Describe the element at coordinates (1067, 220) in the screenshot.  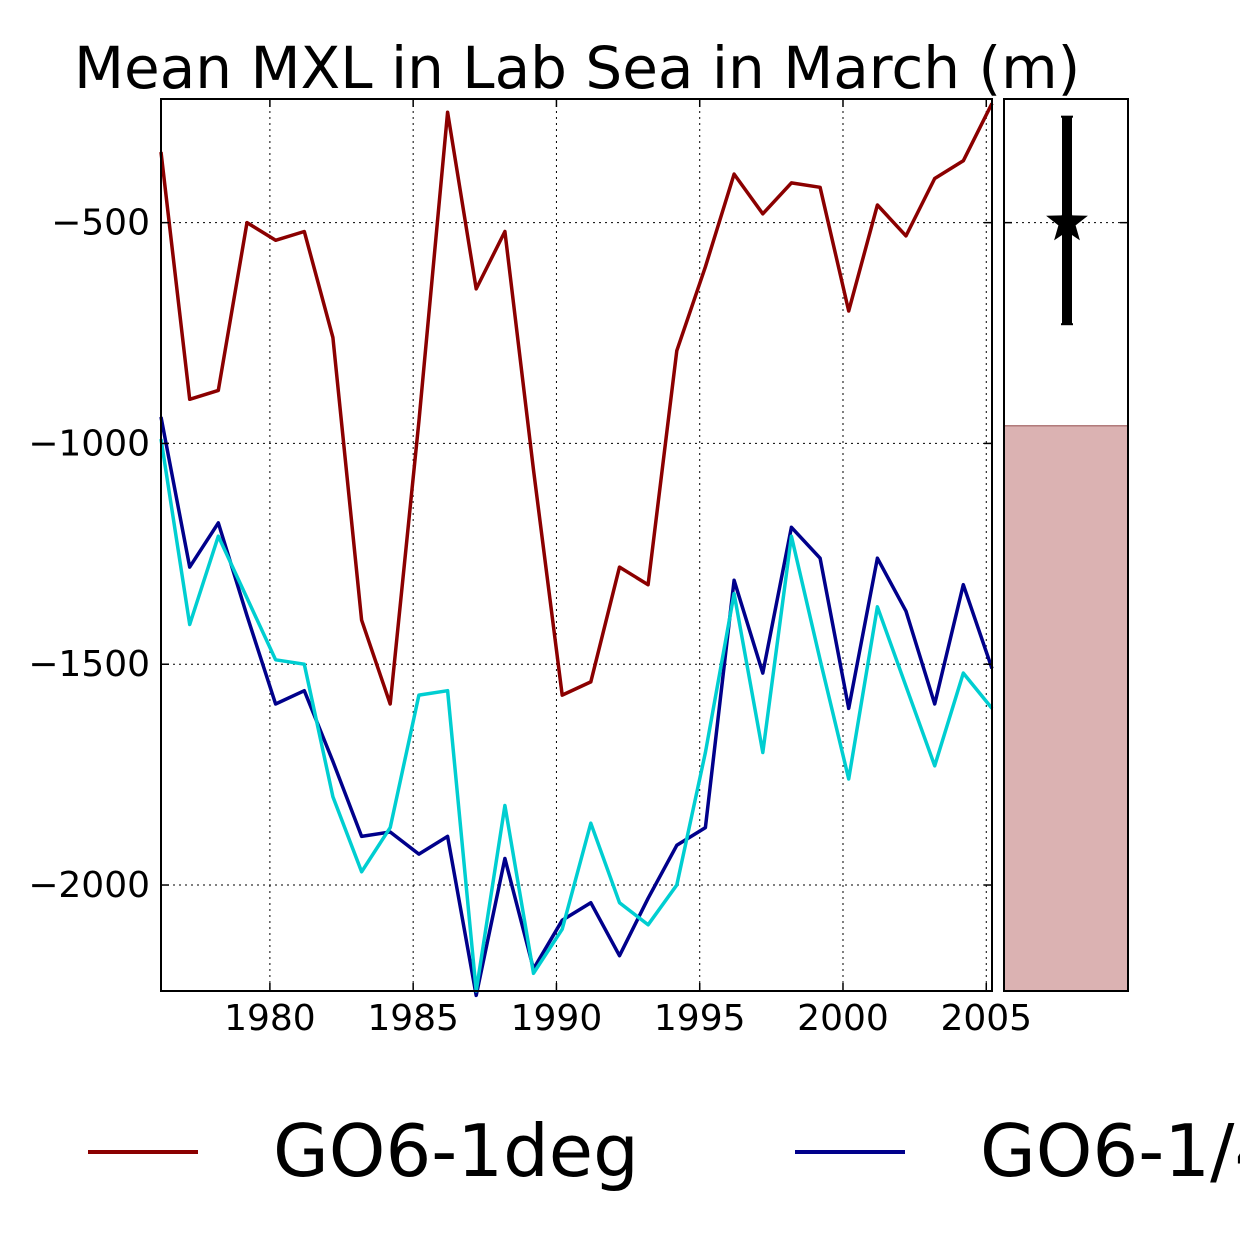
I see `observation-mean-star-icon` at that location.